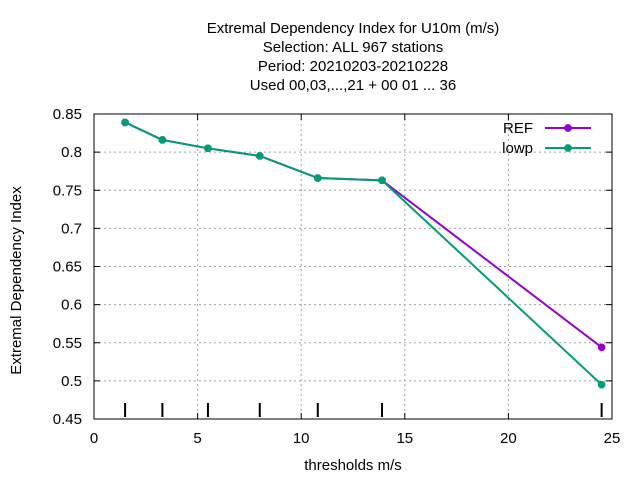  Describe the element at coordinates (568, 148) in the screenshot. I see `legend-marker-lowp` at that location.